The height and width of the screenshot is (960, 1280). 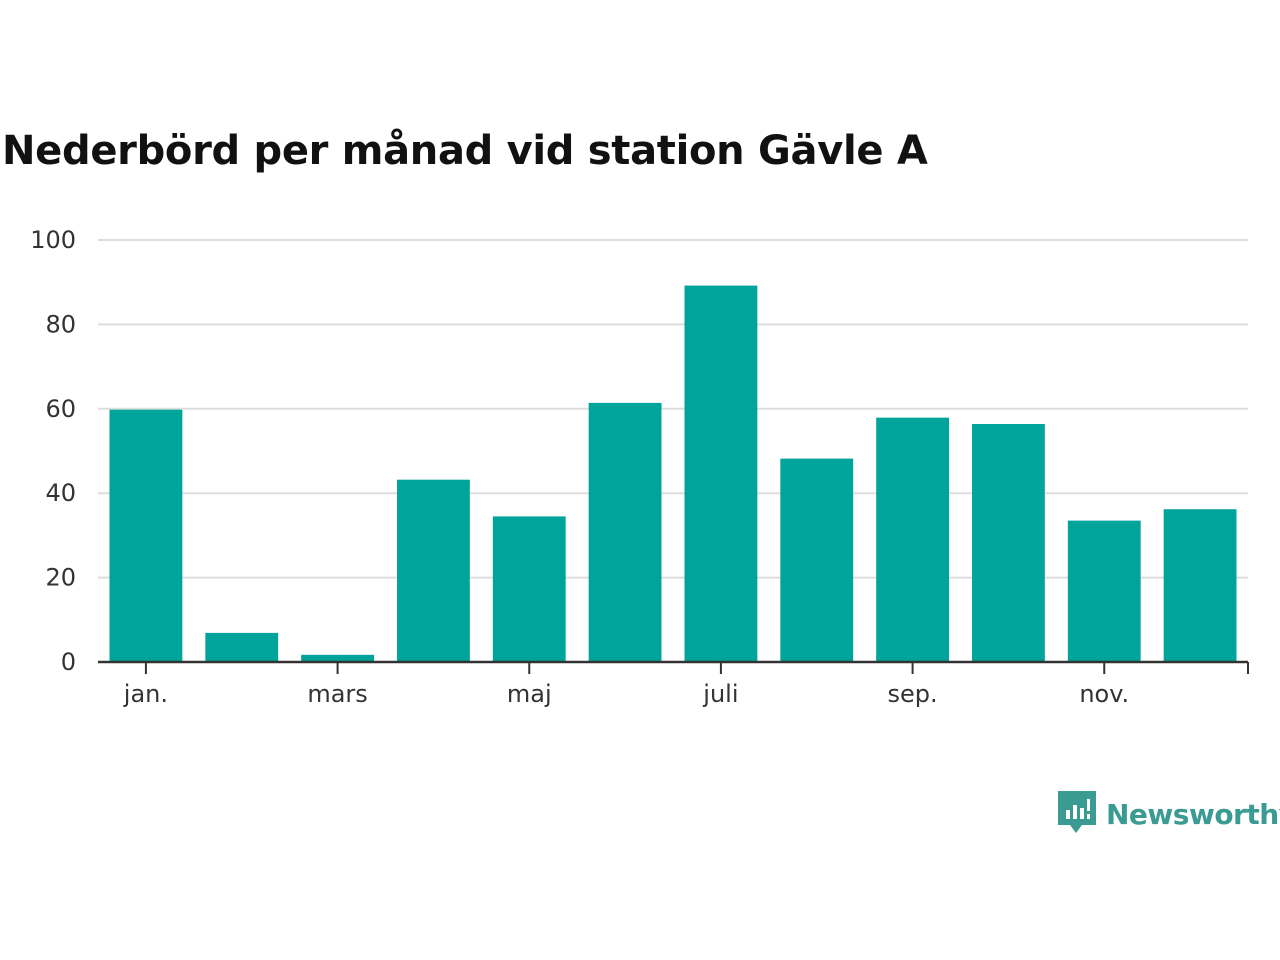 I want to click on x-tick-label: nov., so click(x=1104, y=694).